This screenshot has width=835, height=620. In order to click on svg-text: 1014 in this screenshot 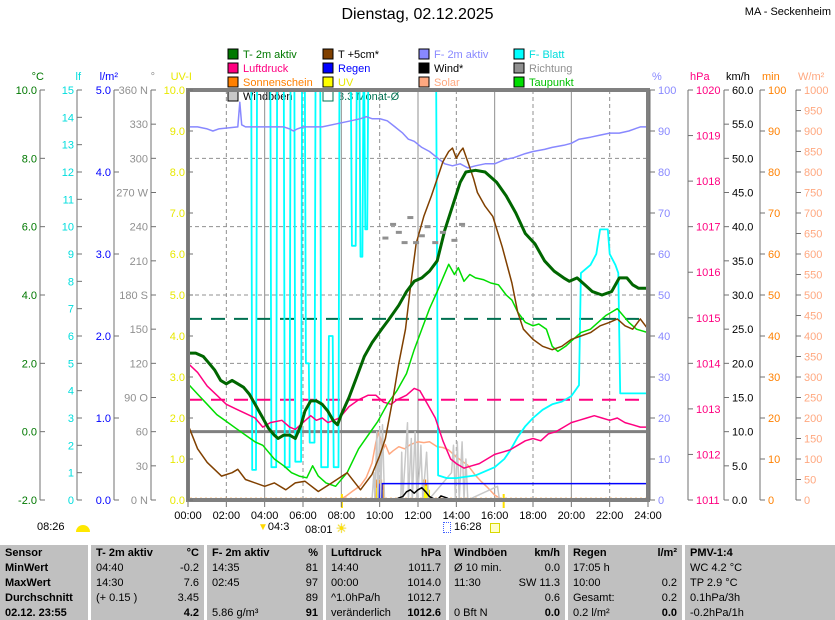, I will do `click(708, 364)`.